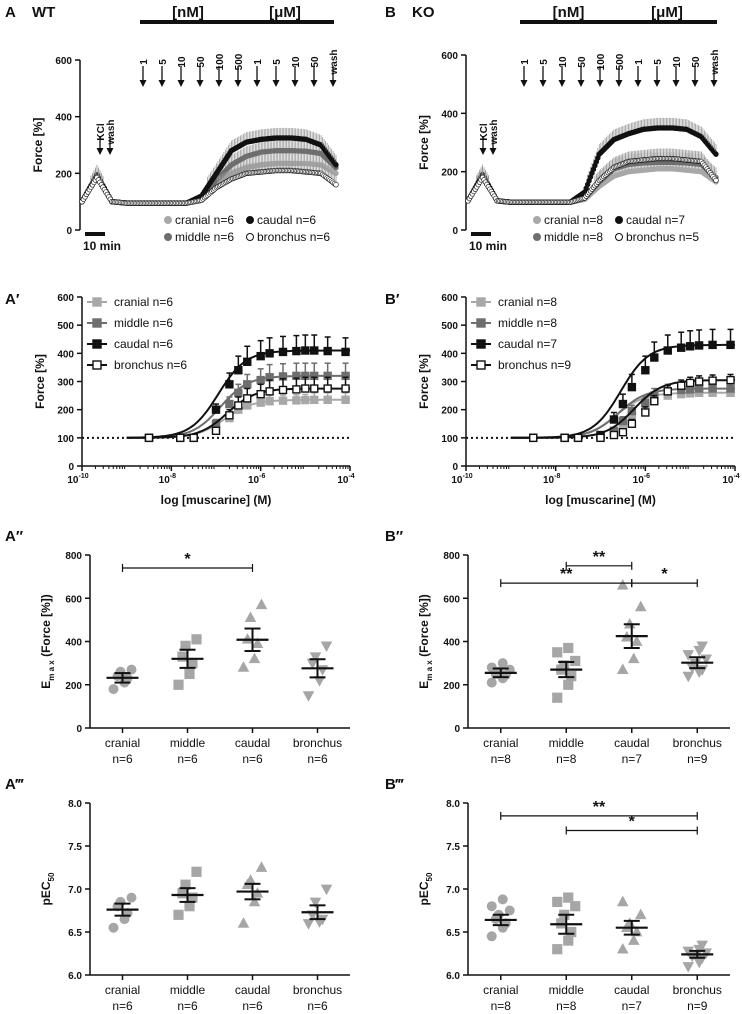  Describe the element at coordinates (187, 662) in the screenshot. I see `group-middle` at that location.